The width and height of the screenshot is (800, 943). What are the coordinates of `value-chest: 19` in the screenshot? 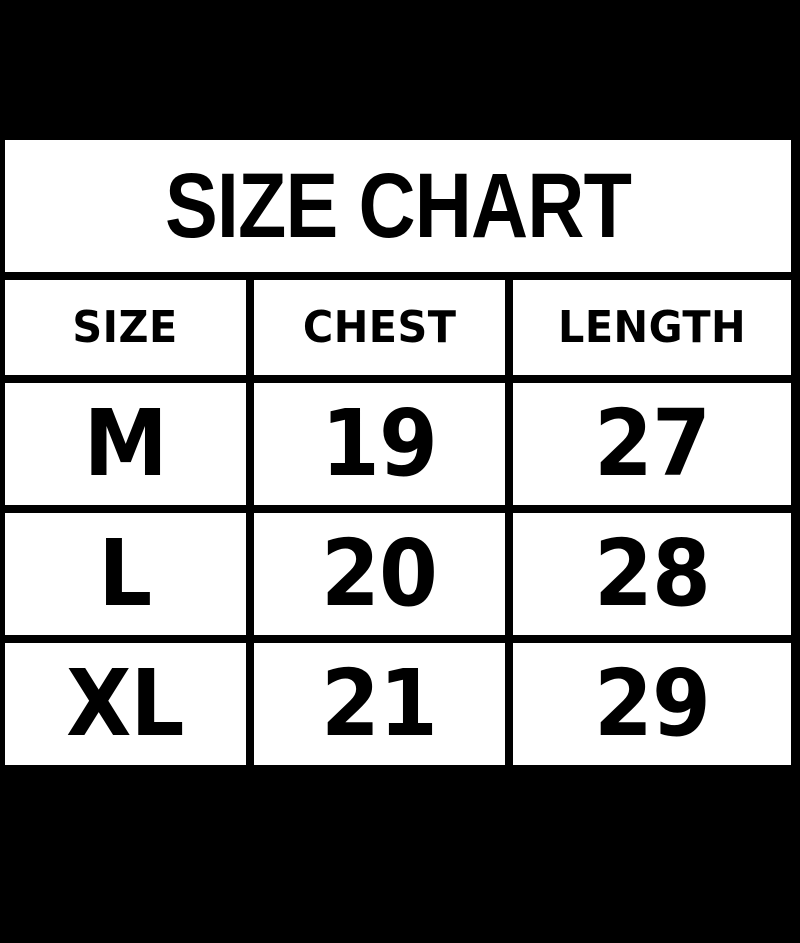 It's located at (379, 443).